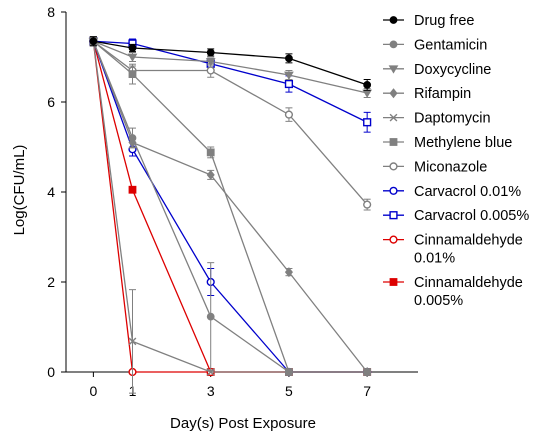 This screenshot has width=550, height=440. What do you see at coordinates (230, 63) in the screenshot?
I see `series-drug-free` at bounding box center [230, 63].